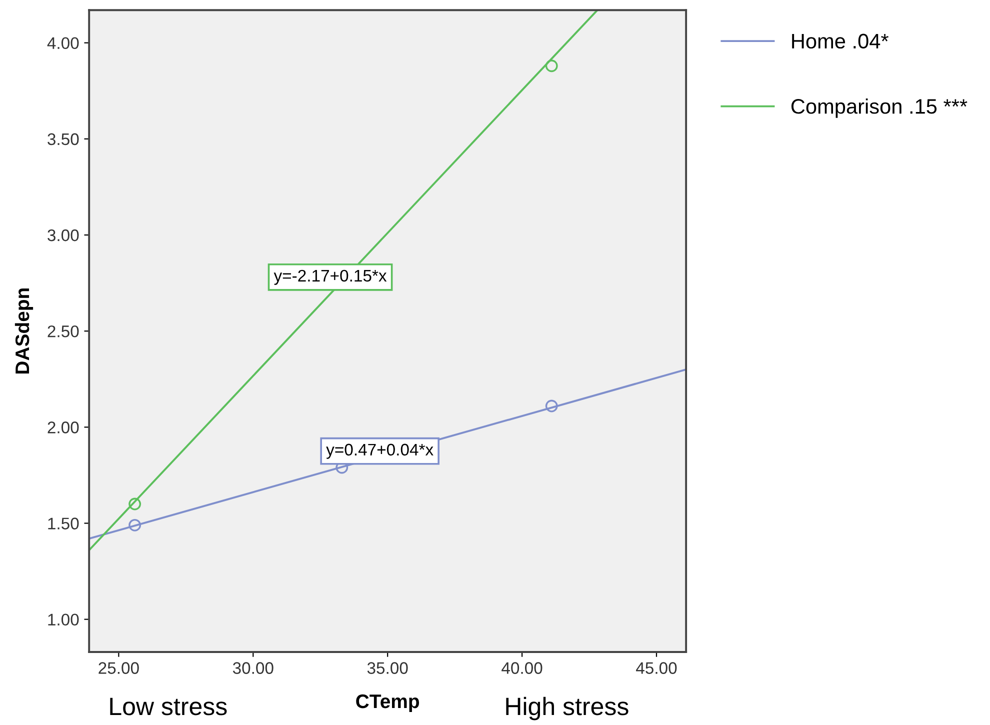  I want to click on y-tick-label: 3.00, so click(63, 235).